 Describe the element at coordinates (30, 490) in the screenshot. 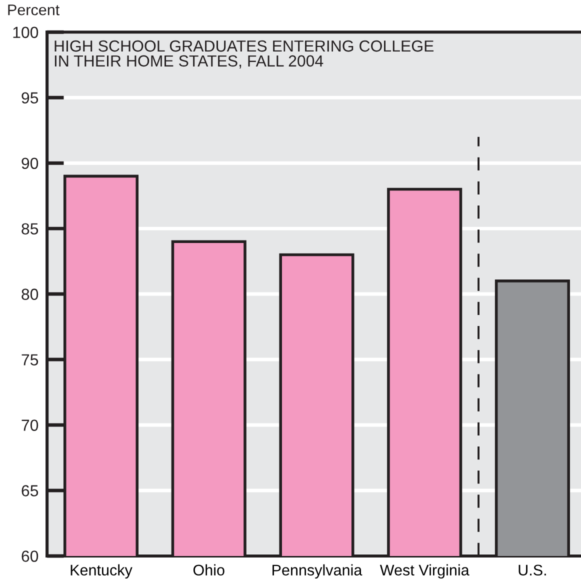

I see `y-tick-label: 65` at that location.